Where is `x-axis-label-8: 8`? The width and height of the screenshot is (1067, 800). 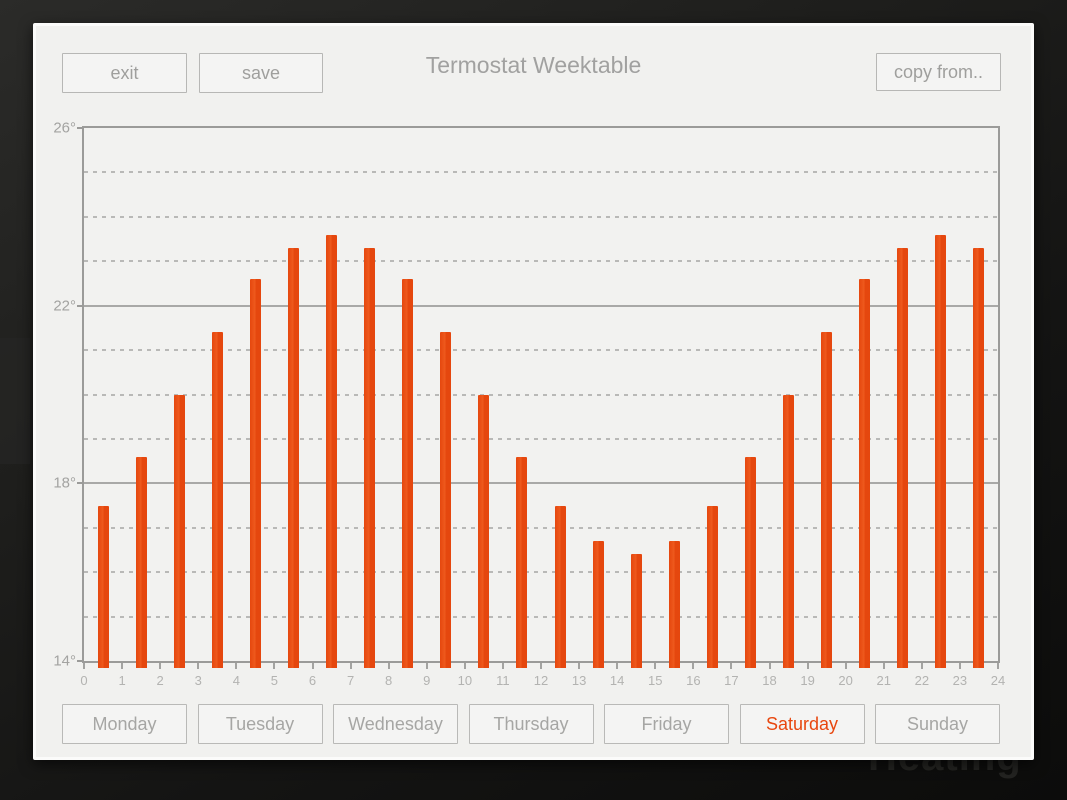 x-axis-label-8: 8 is located at coordinates (389, 680).